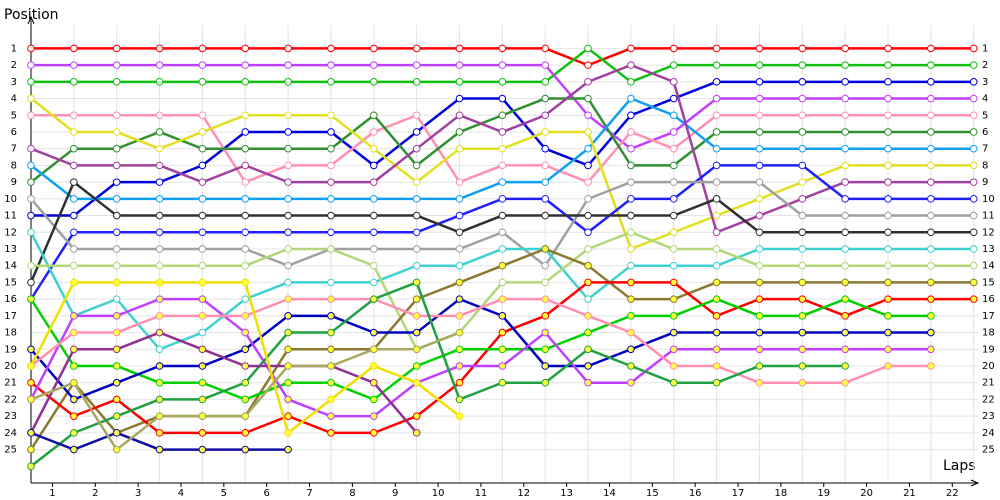 This screenshot has width=1000, height=500. What do you see at coordinates (988, 333) in the screenshot?
I see `y-tick-label-right: 18` at bounding box center [988, 333].